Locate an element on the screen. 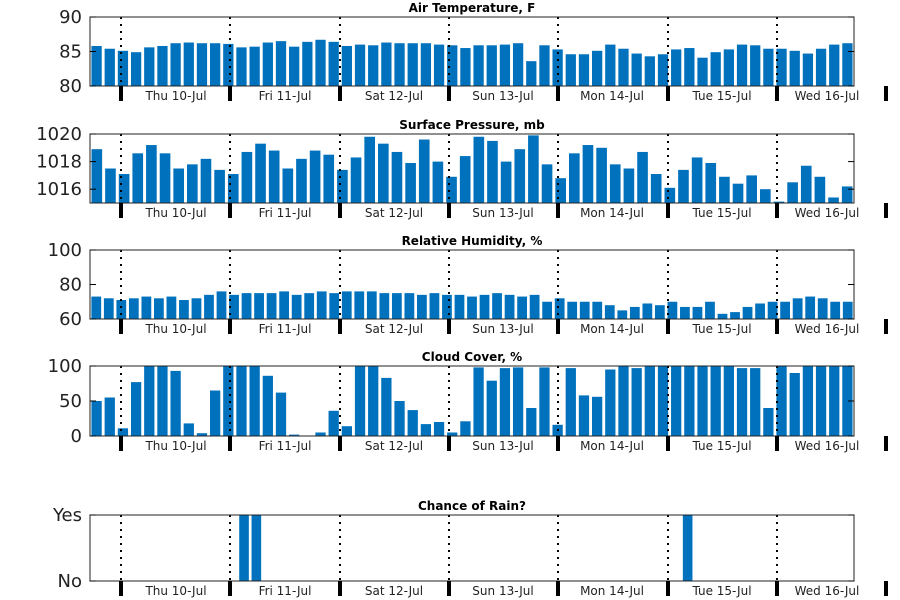  y-tick-label: 1016 is located at coordinates (59, 189).